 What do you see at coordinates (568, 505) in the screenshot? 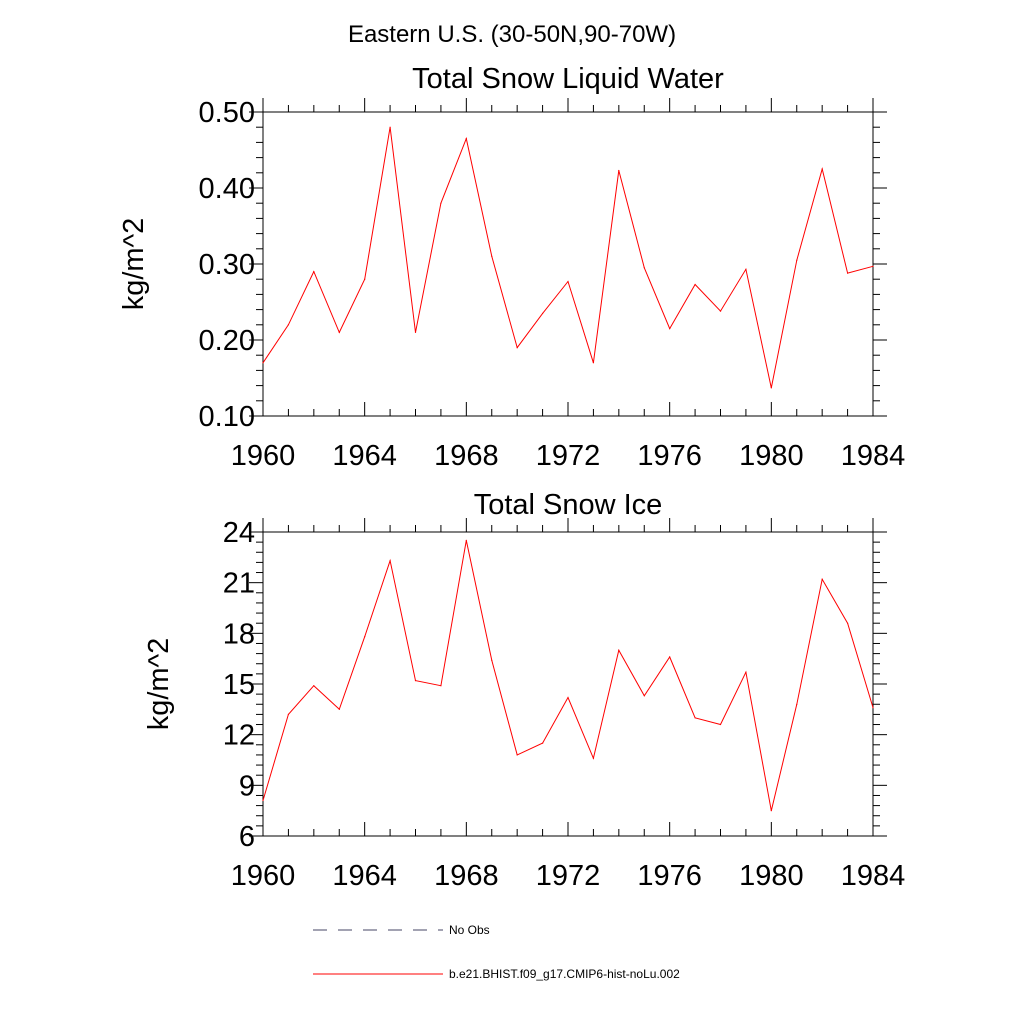
I see `chart-title: Total Snow Ice` at bounding box center [568, 505].